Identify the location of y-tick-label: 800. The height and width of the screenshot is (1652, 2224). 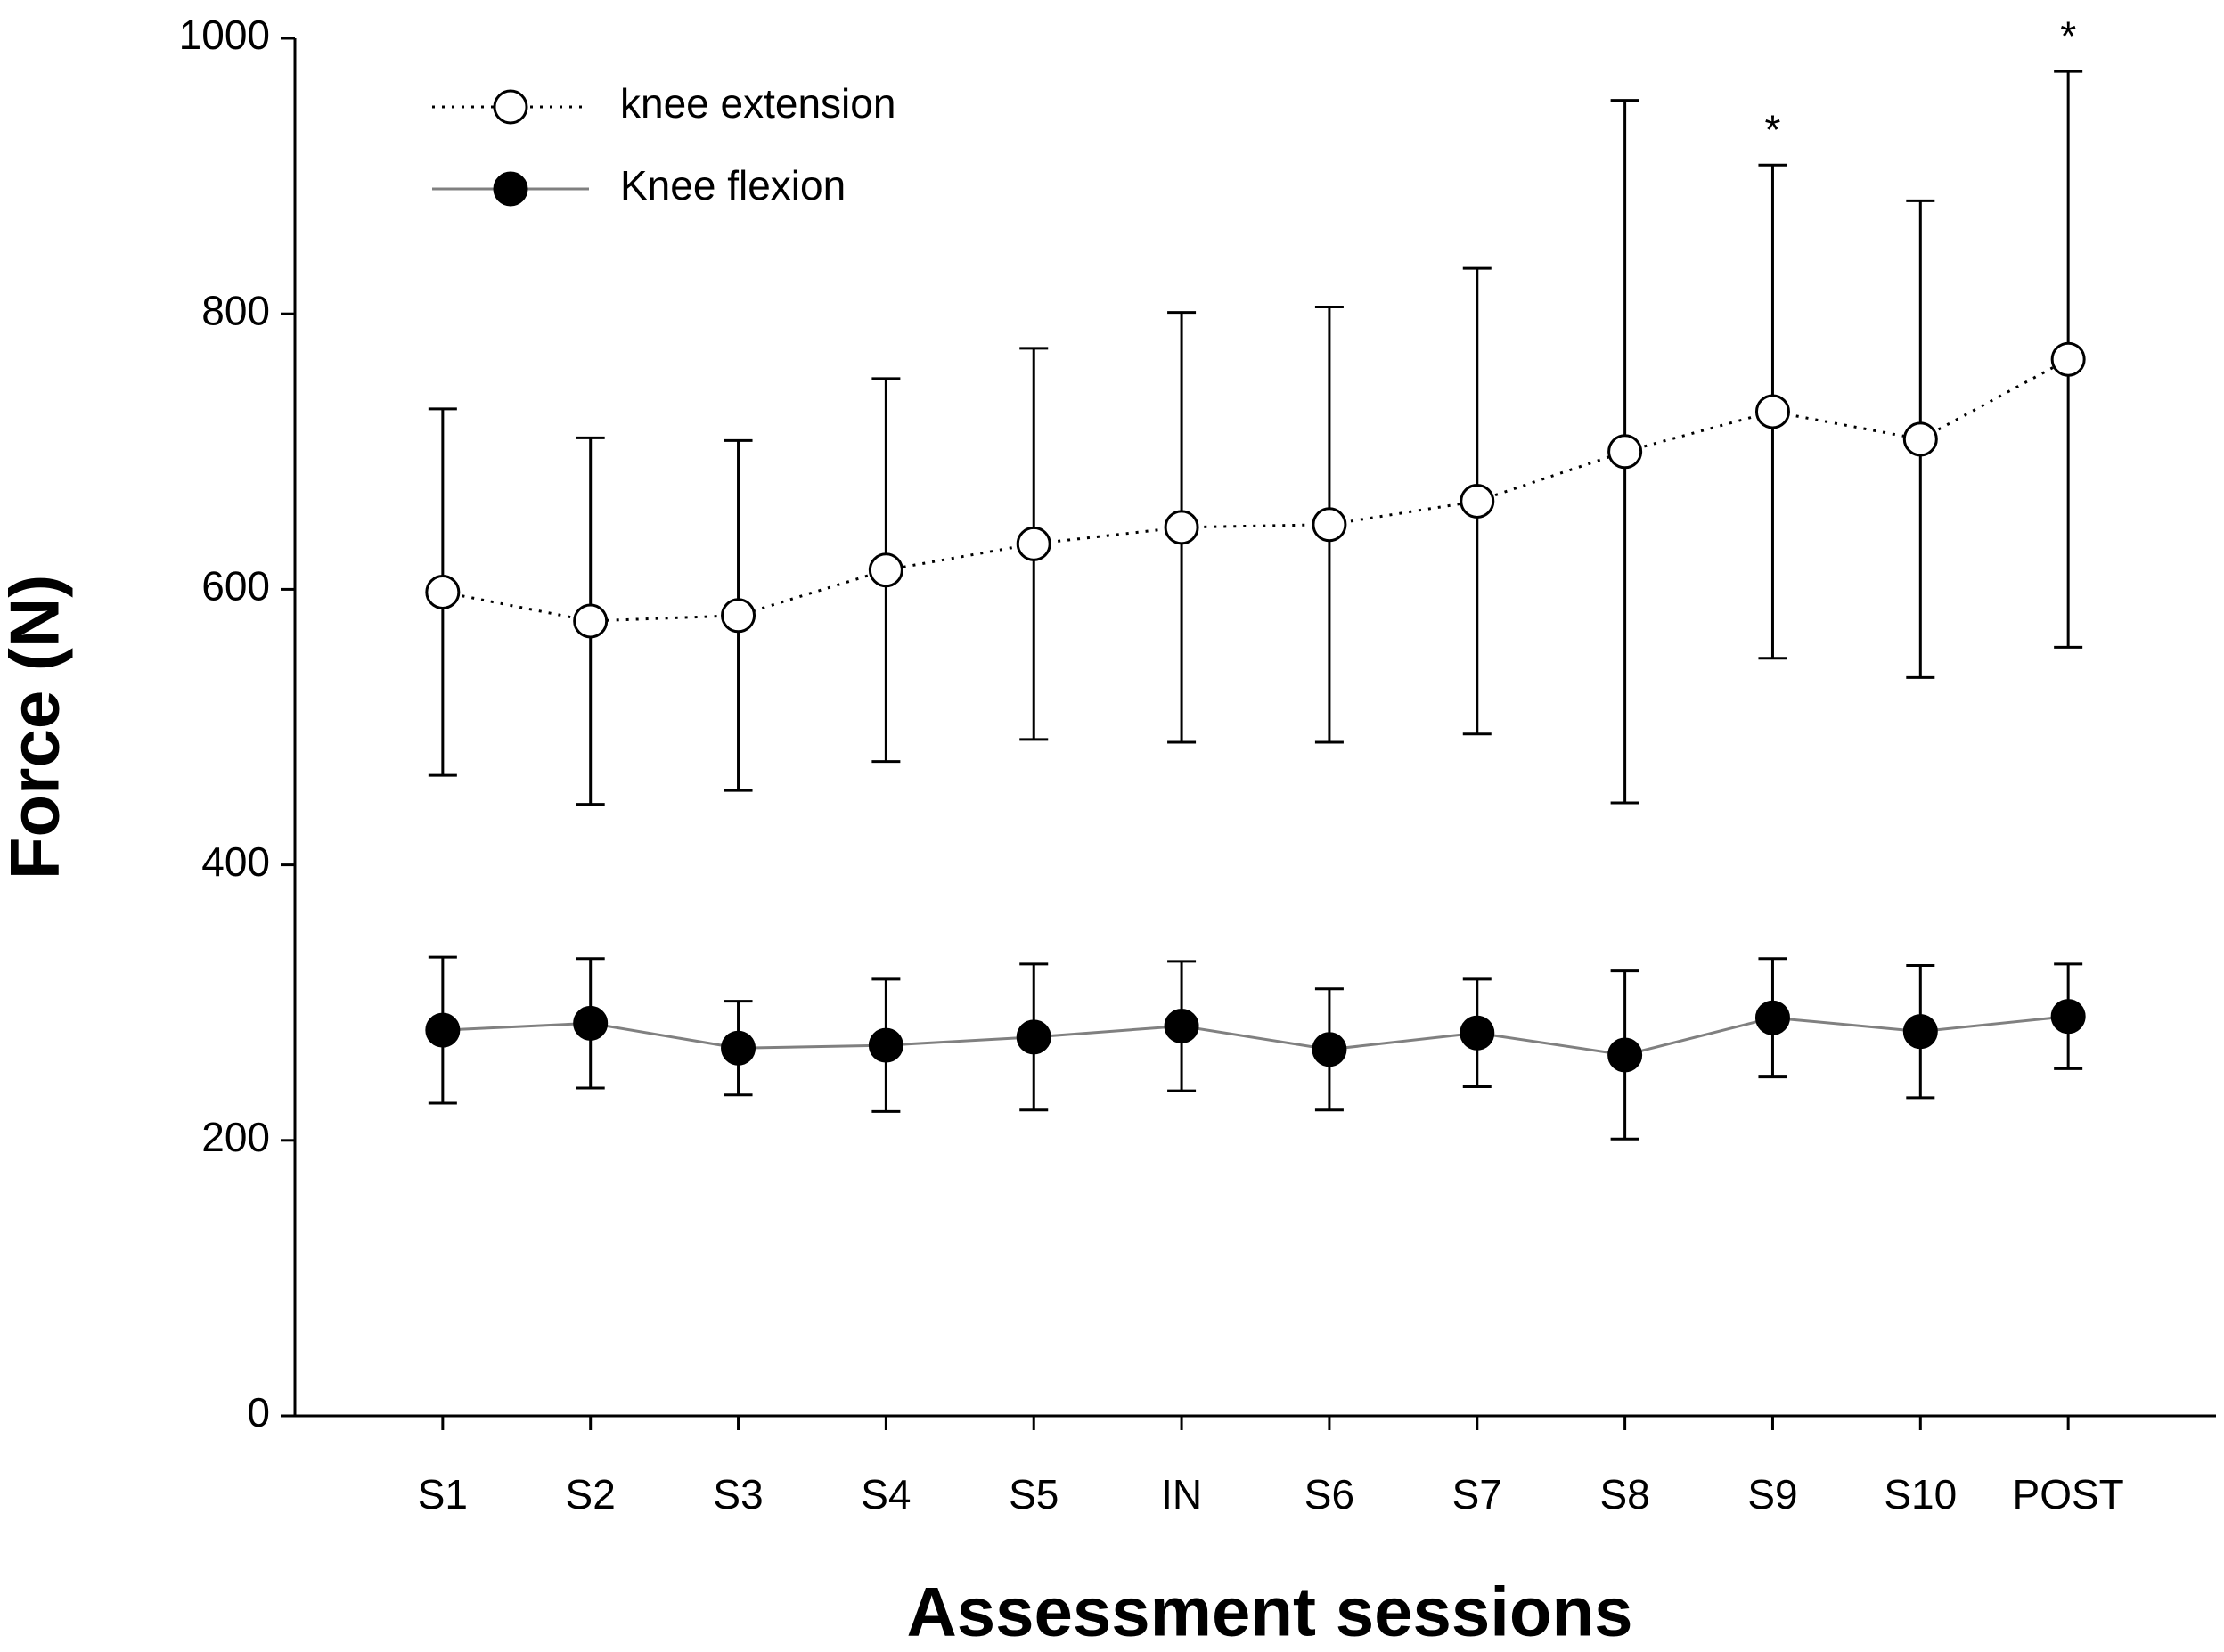
(235, 310).